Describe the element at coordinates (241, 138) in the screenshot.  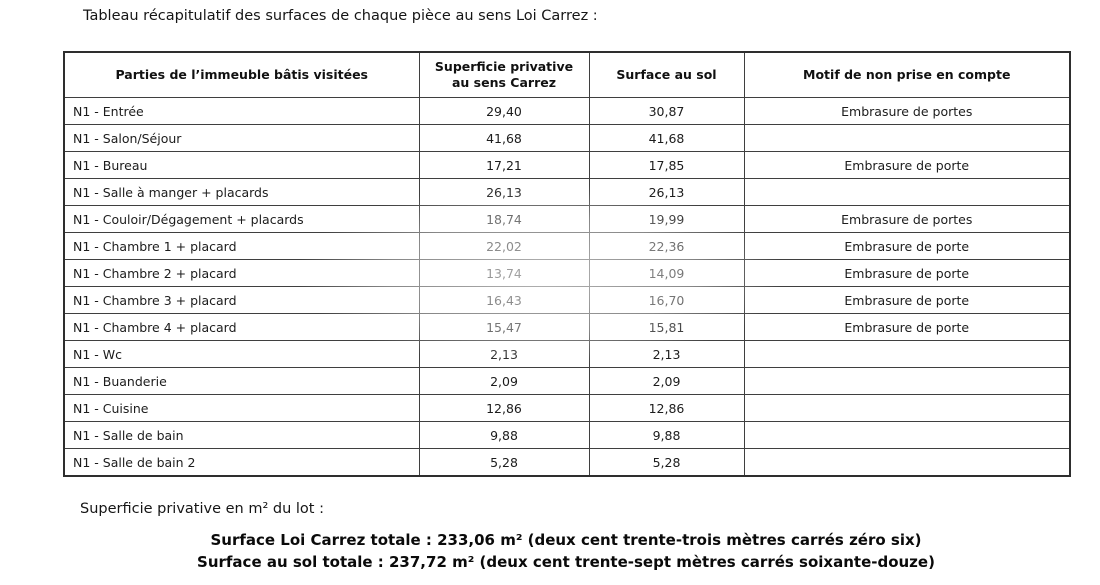
I see `room-name-cell: N1 - Salon/Séjour` at that location.